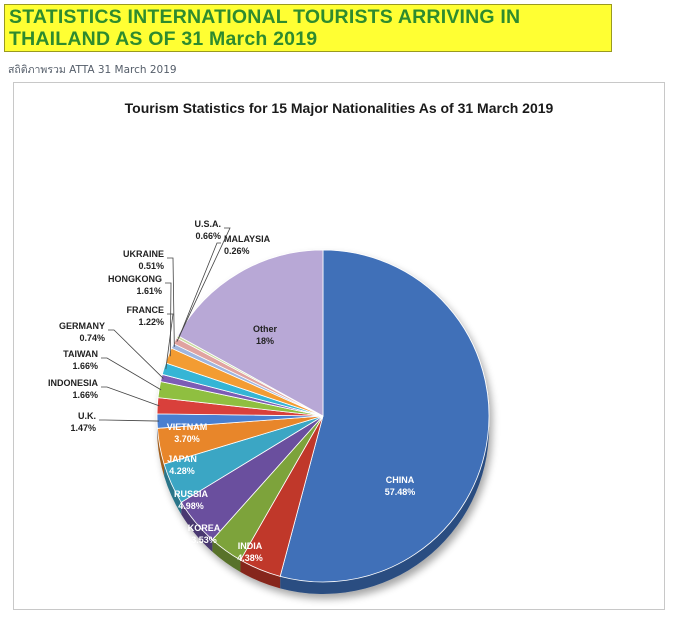 The image size is (677, 620). What do you see at coordinates (237, 251) in the screenshot?
I see `slice-value-malaysia: 0.26%` at bounding box center [237, 251].